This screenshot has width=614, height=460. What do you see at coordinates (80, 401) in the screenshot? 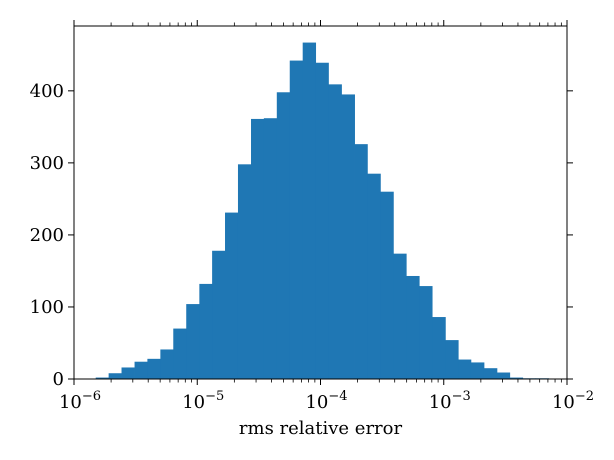
I see `x-tick-label: 10⁻⁶` at bounding box center [80, 401].